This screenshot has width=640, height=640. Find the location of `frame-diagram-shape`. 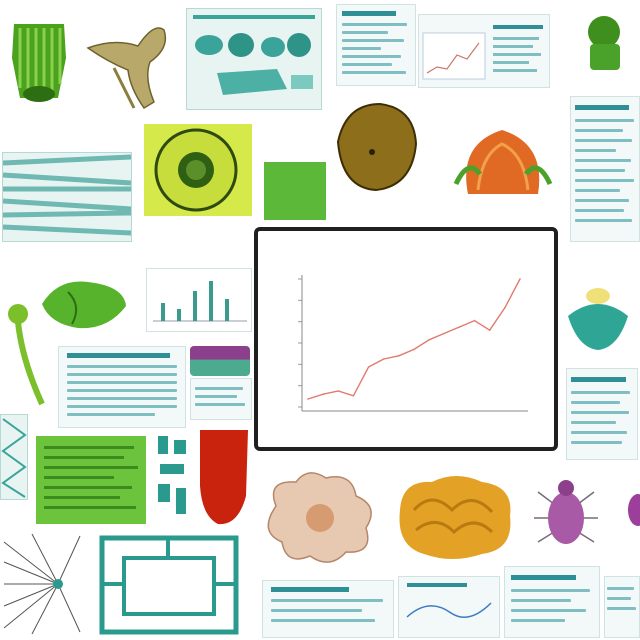

frame-diagram-shape is located at coordinates (169, 585).